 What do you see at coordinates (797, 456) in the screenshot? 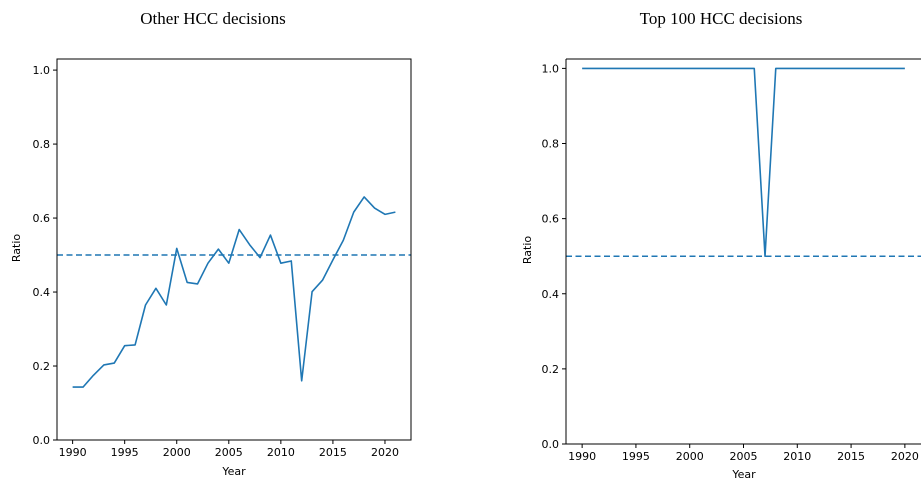
I see `chart-right-xtick-label: 2010` at bounding box center [797, 456].